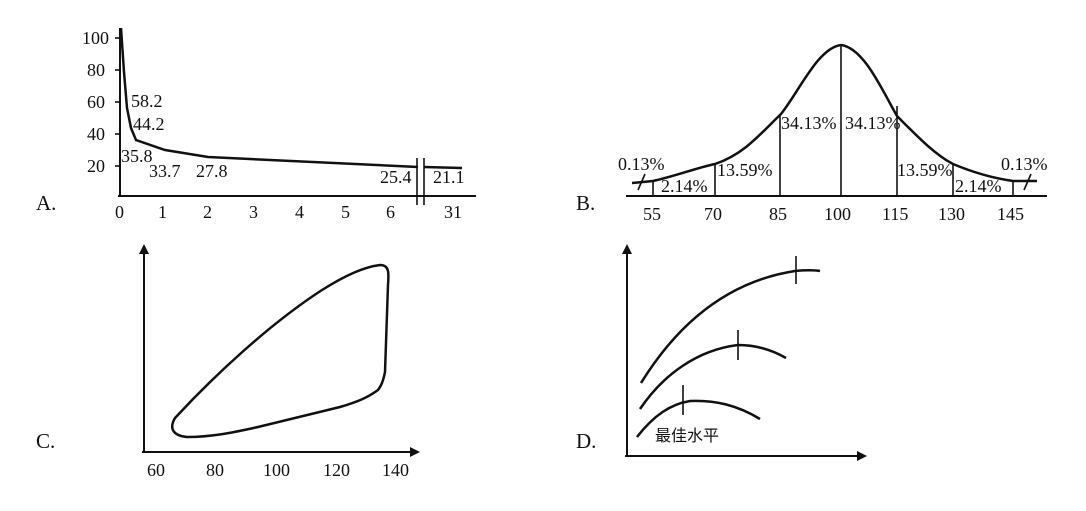 This screenshot has width=1086, height=511. Describe the element at coordinates (698, 418) in the screenshot. I see `panel-d-curve-bottom` at that location.